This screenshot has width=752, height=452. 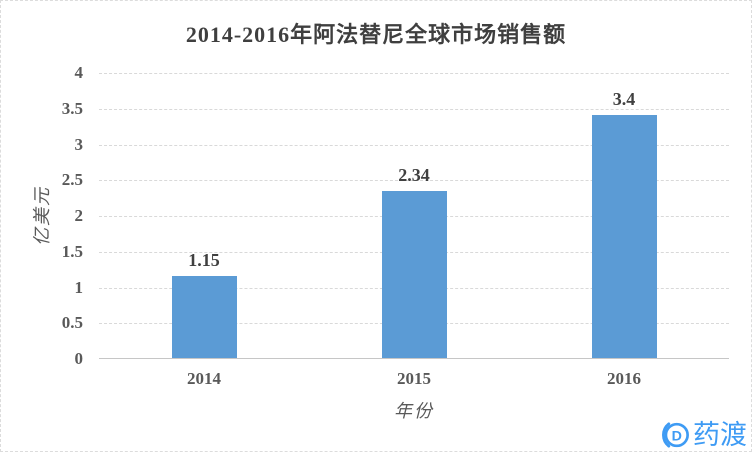 What do you see at coordinates (414, 378) in the screenshot?
I see `x-axis-tick-label: 2015` at bounding box center [414, 378].